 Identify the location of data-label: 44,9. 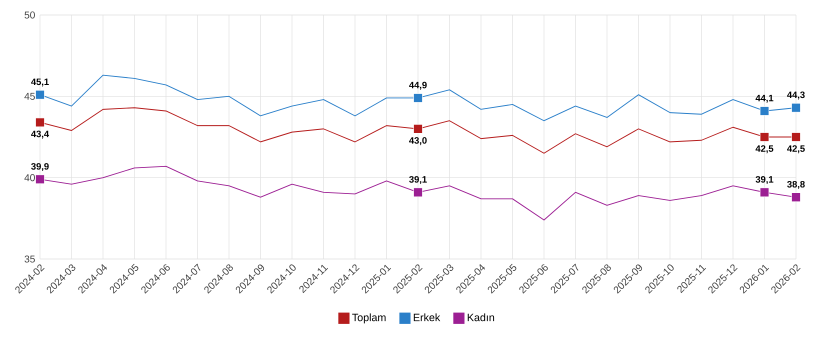
(418, 86).